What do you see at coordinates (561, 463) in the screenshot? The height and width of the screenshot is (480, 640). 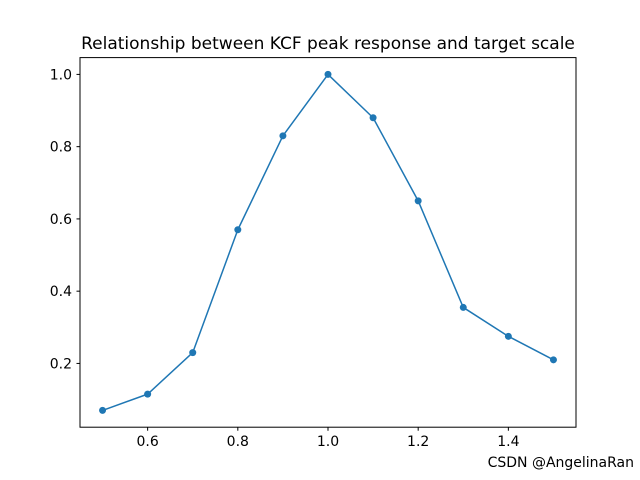 I see `watermark: CSDN @AngelinaRan` at bounding box center [561, 463].